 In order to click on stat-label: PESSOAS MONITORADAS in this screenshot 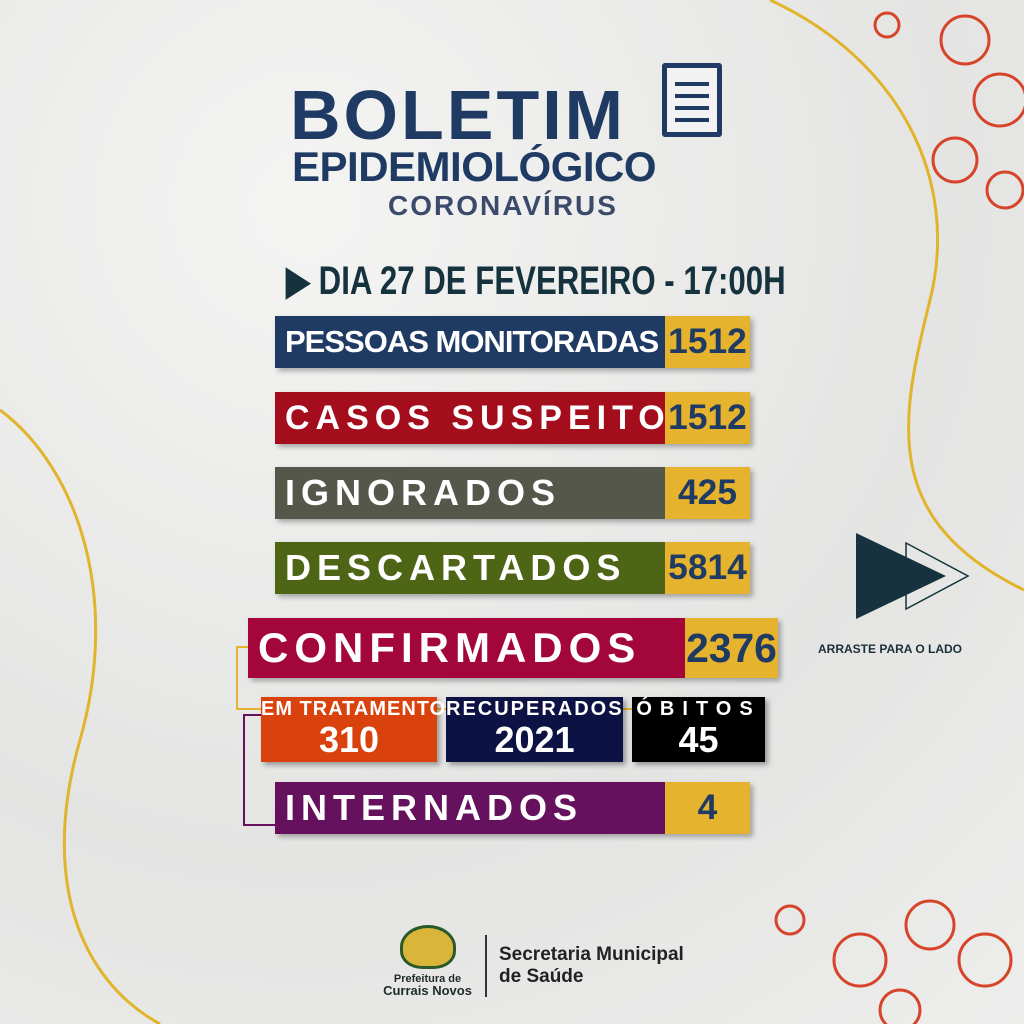, I will do `click(470, 342)`.